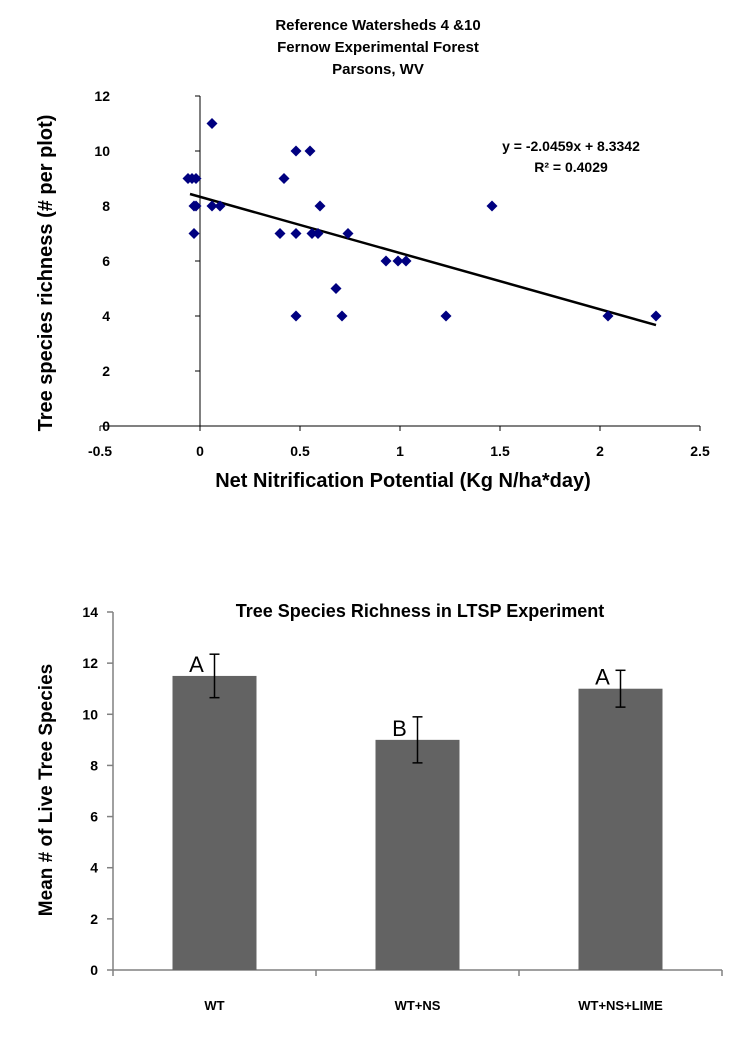  Describe the element at coordinates (102, 151) in the screenshot. I see `scatter-y-tick-label: 10` at that location.